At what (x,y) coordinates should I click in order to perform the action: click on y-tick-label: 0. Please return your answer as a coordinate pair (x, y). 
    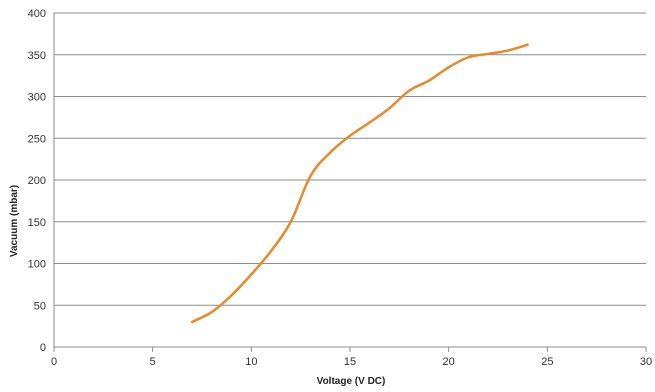
    Looking at the image, I should click on (43, 348).